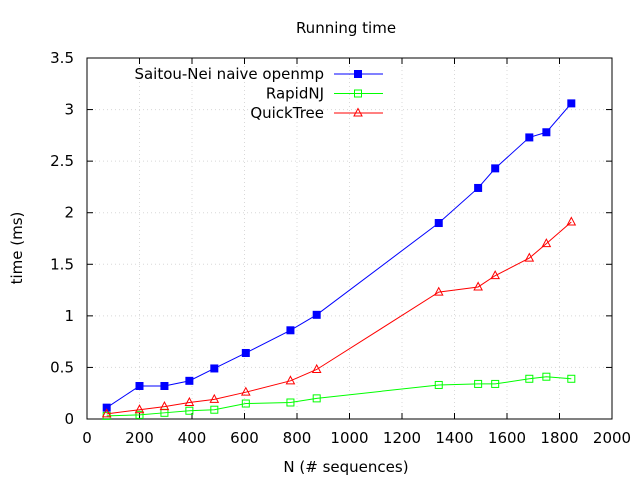 This screenshot has width=640, height=480. I want to click on x-tick-label: 1600, so click(507, 438).